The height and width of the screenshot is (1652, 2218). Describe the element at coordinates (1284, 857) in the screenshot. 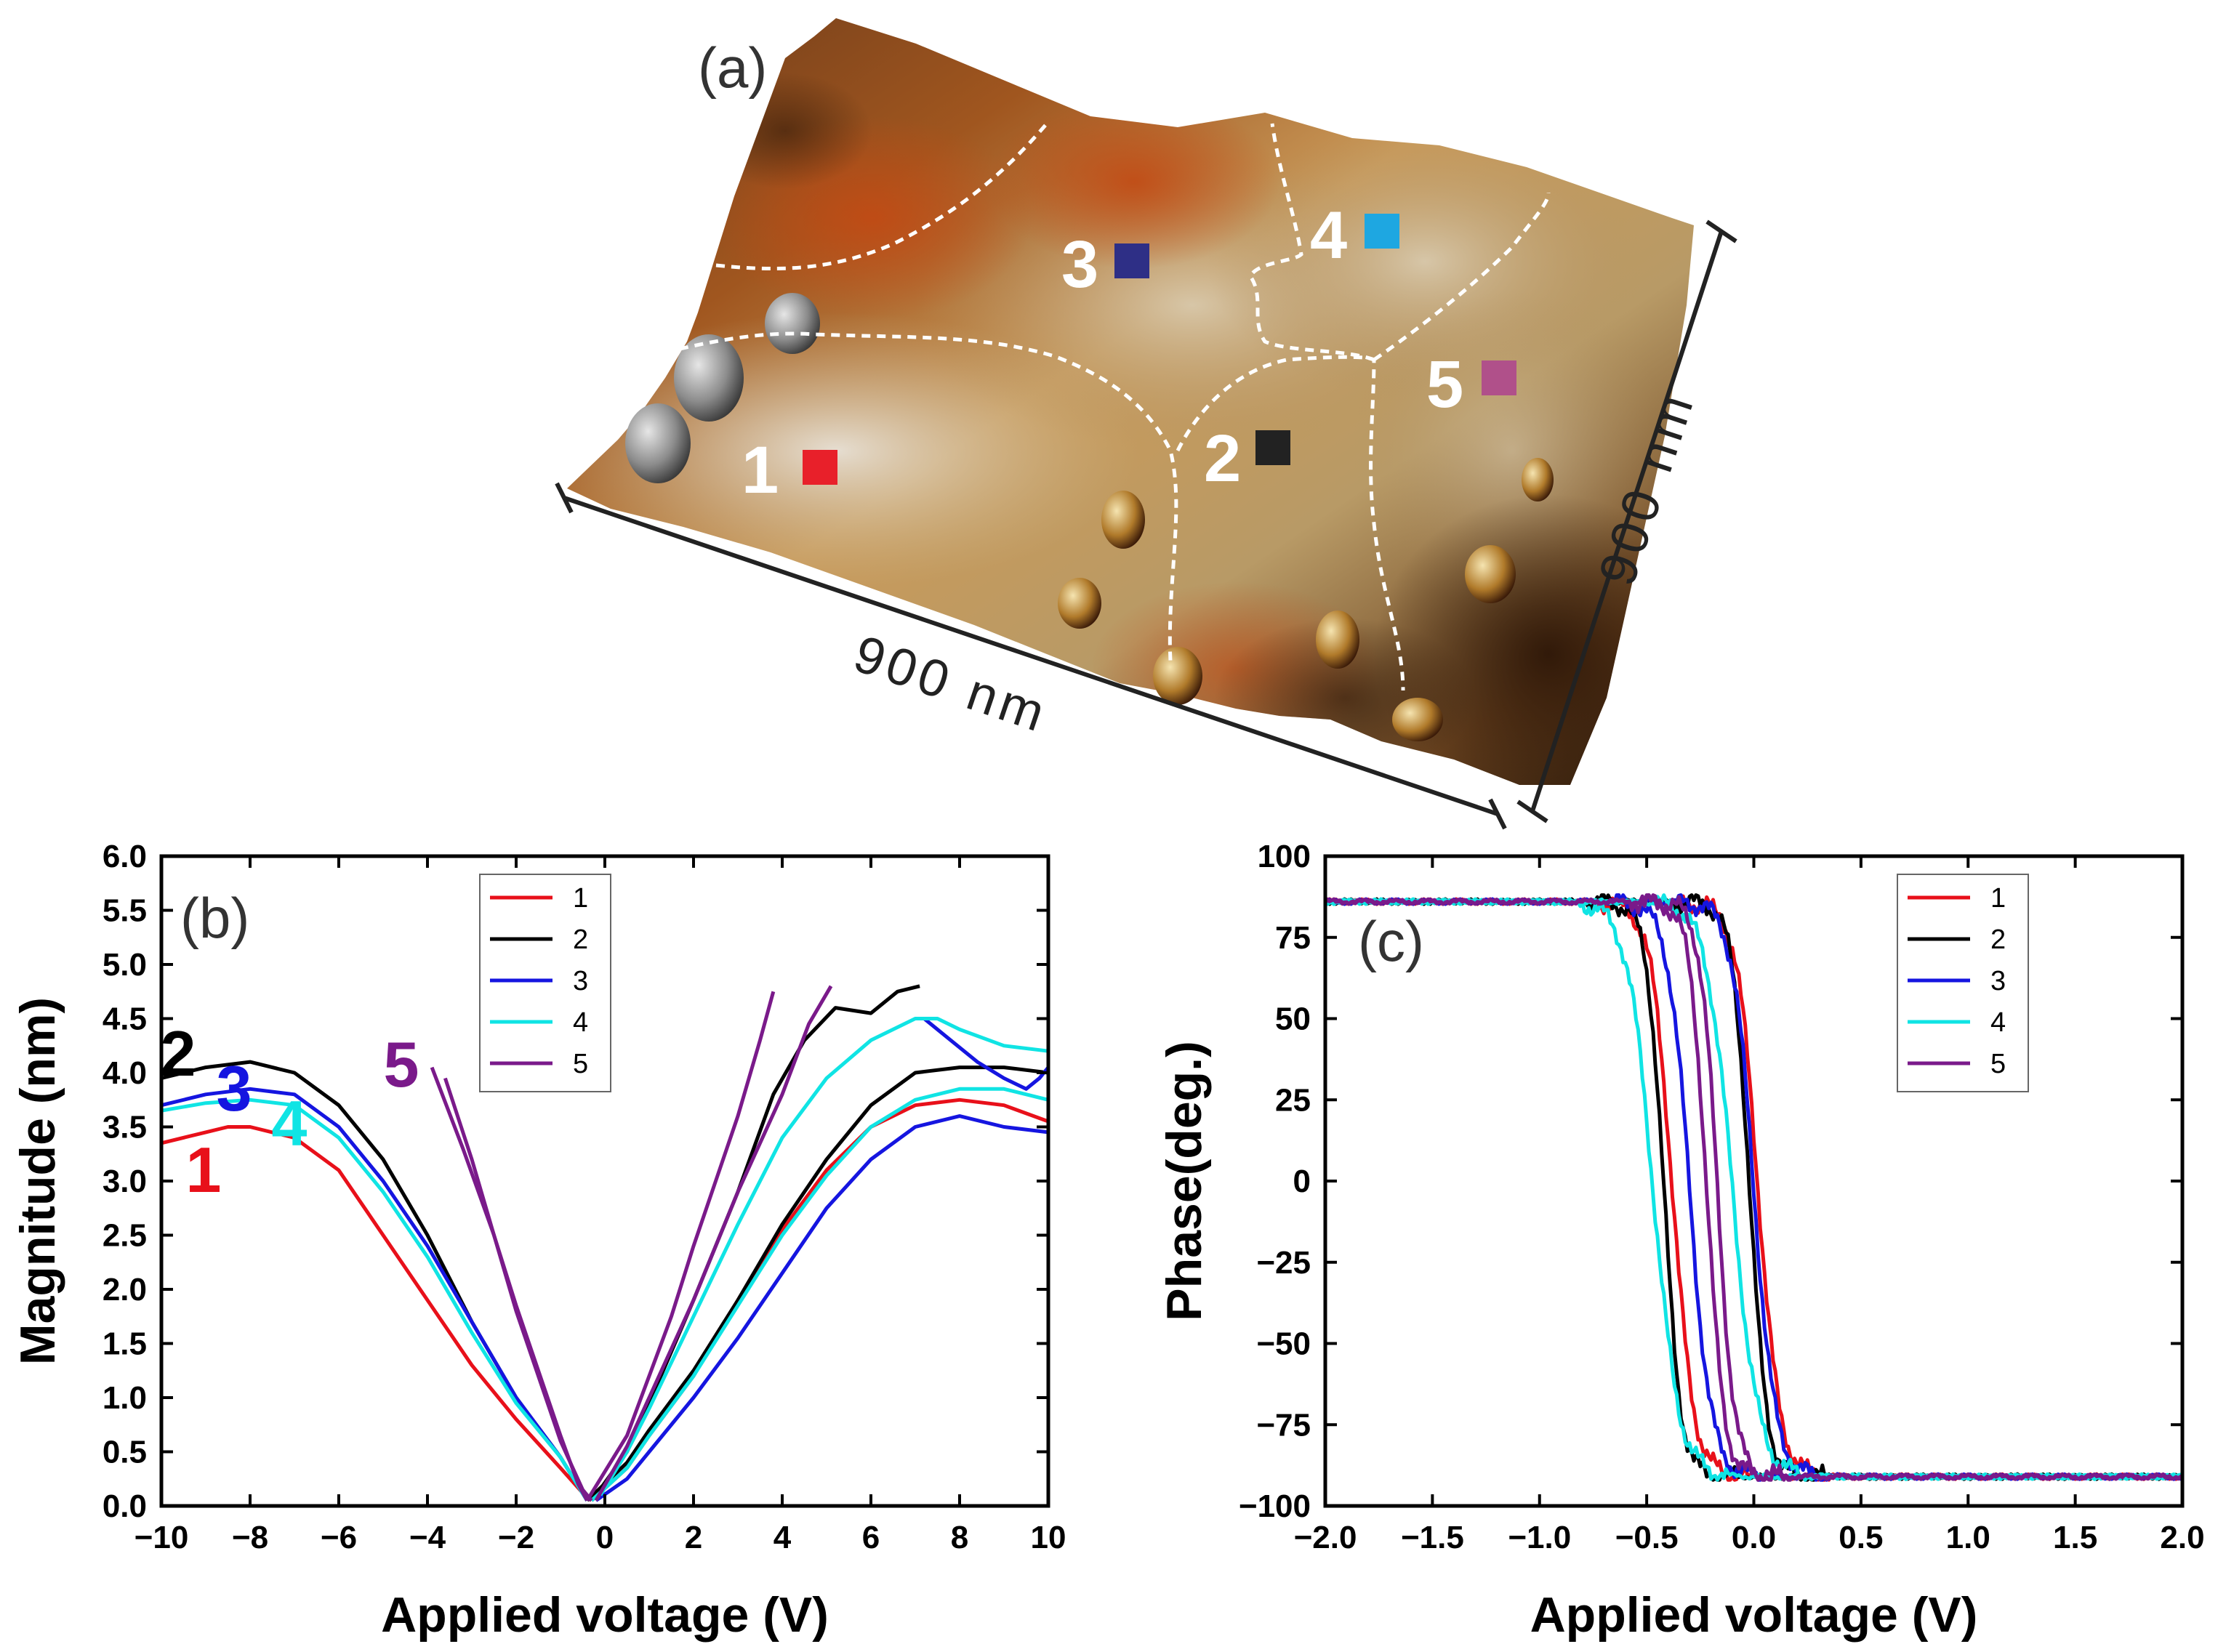

I see `y-tick-label: 100` at that location.